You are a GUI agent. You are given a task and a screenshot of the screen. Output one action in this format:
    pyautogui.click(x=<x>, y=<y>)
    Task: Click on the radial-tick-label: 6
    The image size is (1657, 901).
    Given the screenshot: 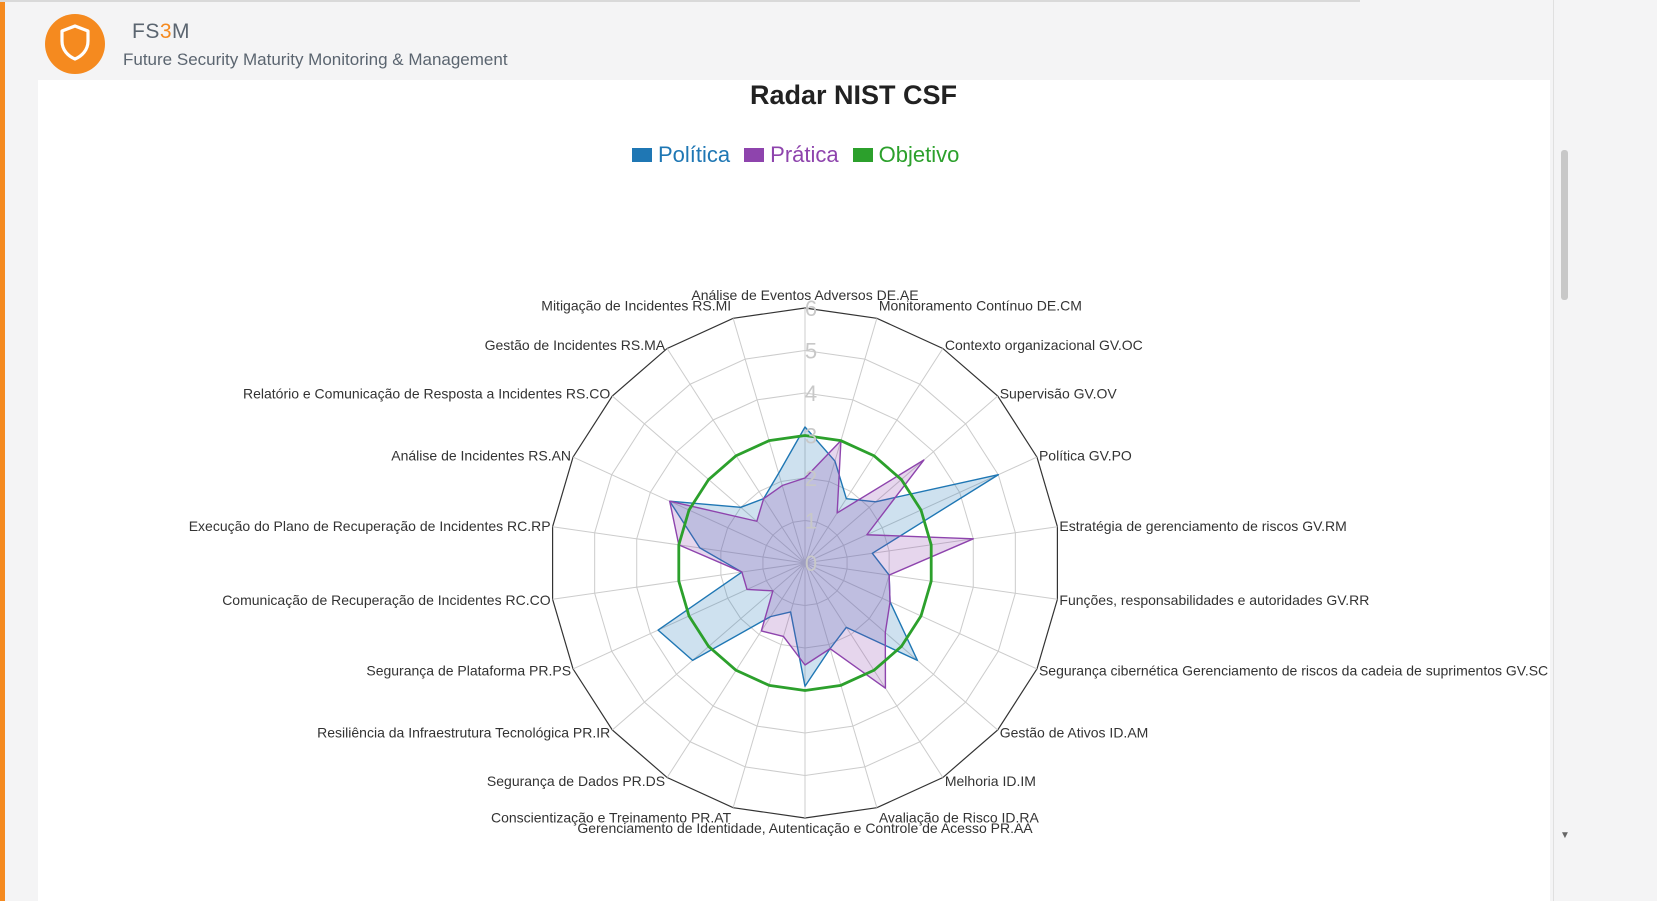 What is the action you would take?
    pyautogui.click(x=811, y=308)
    